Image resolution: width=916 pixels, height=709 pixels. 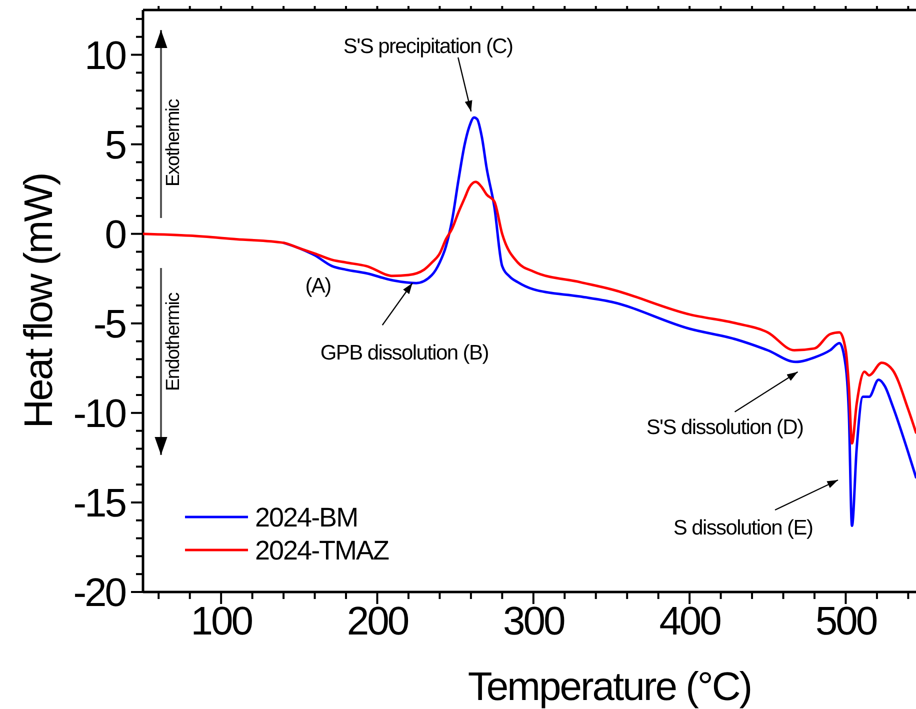 What do you see at coordinates (610, 687) in the screenshot?
I see `x-axis-title: Temperature (°C)` at bounding box center [610, 687].